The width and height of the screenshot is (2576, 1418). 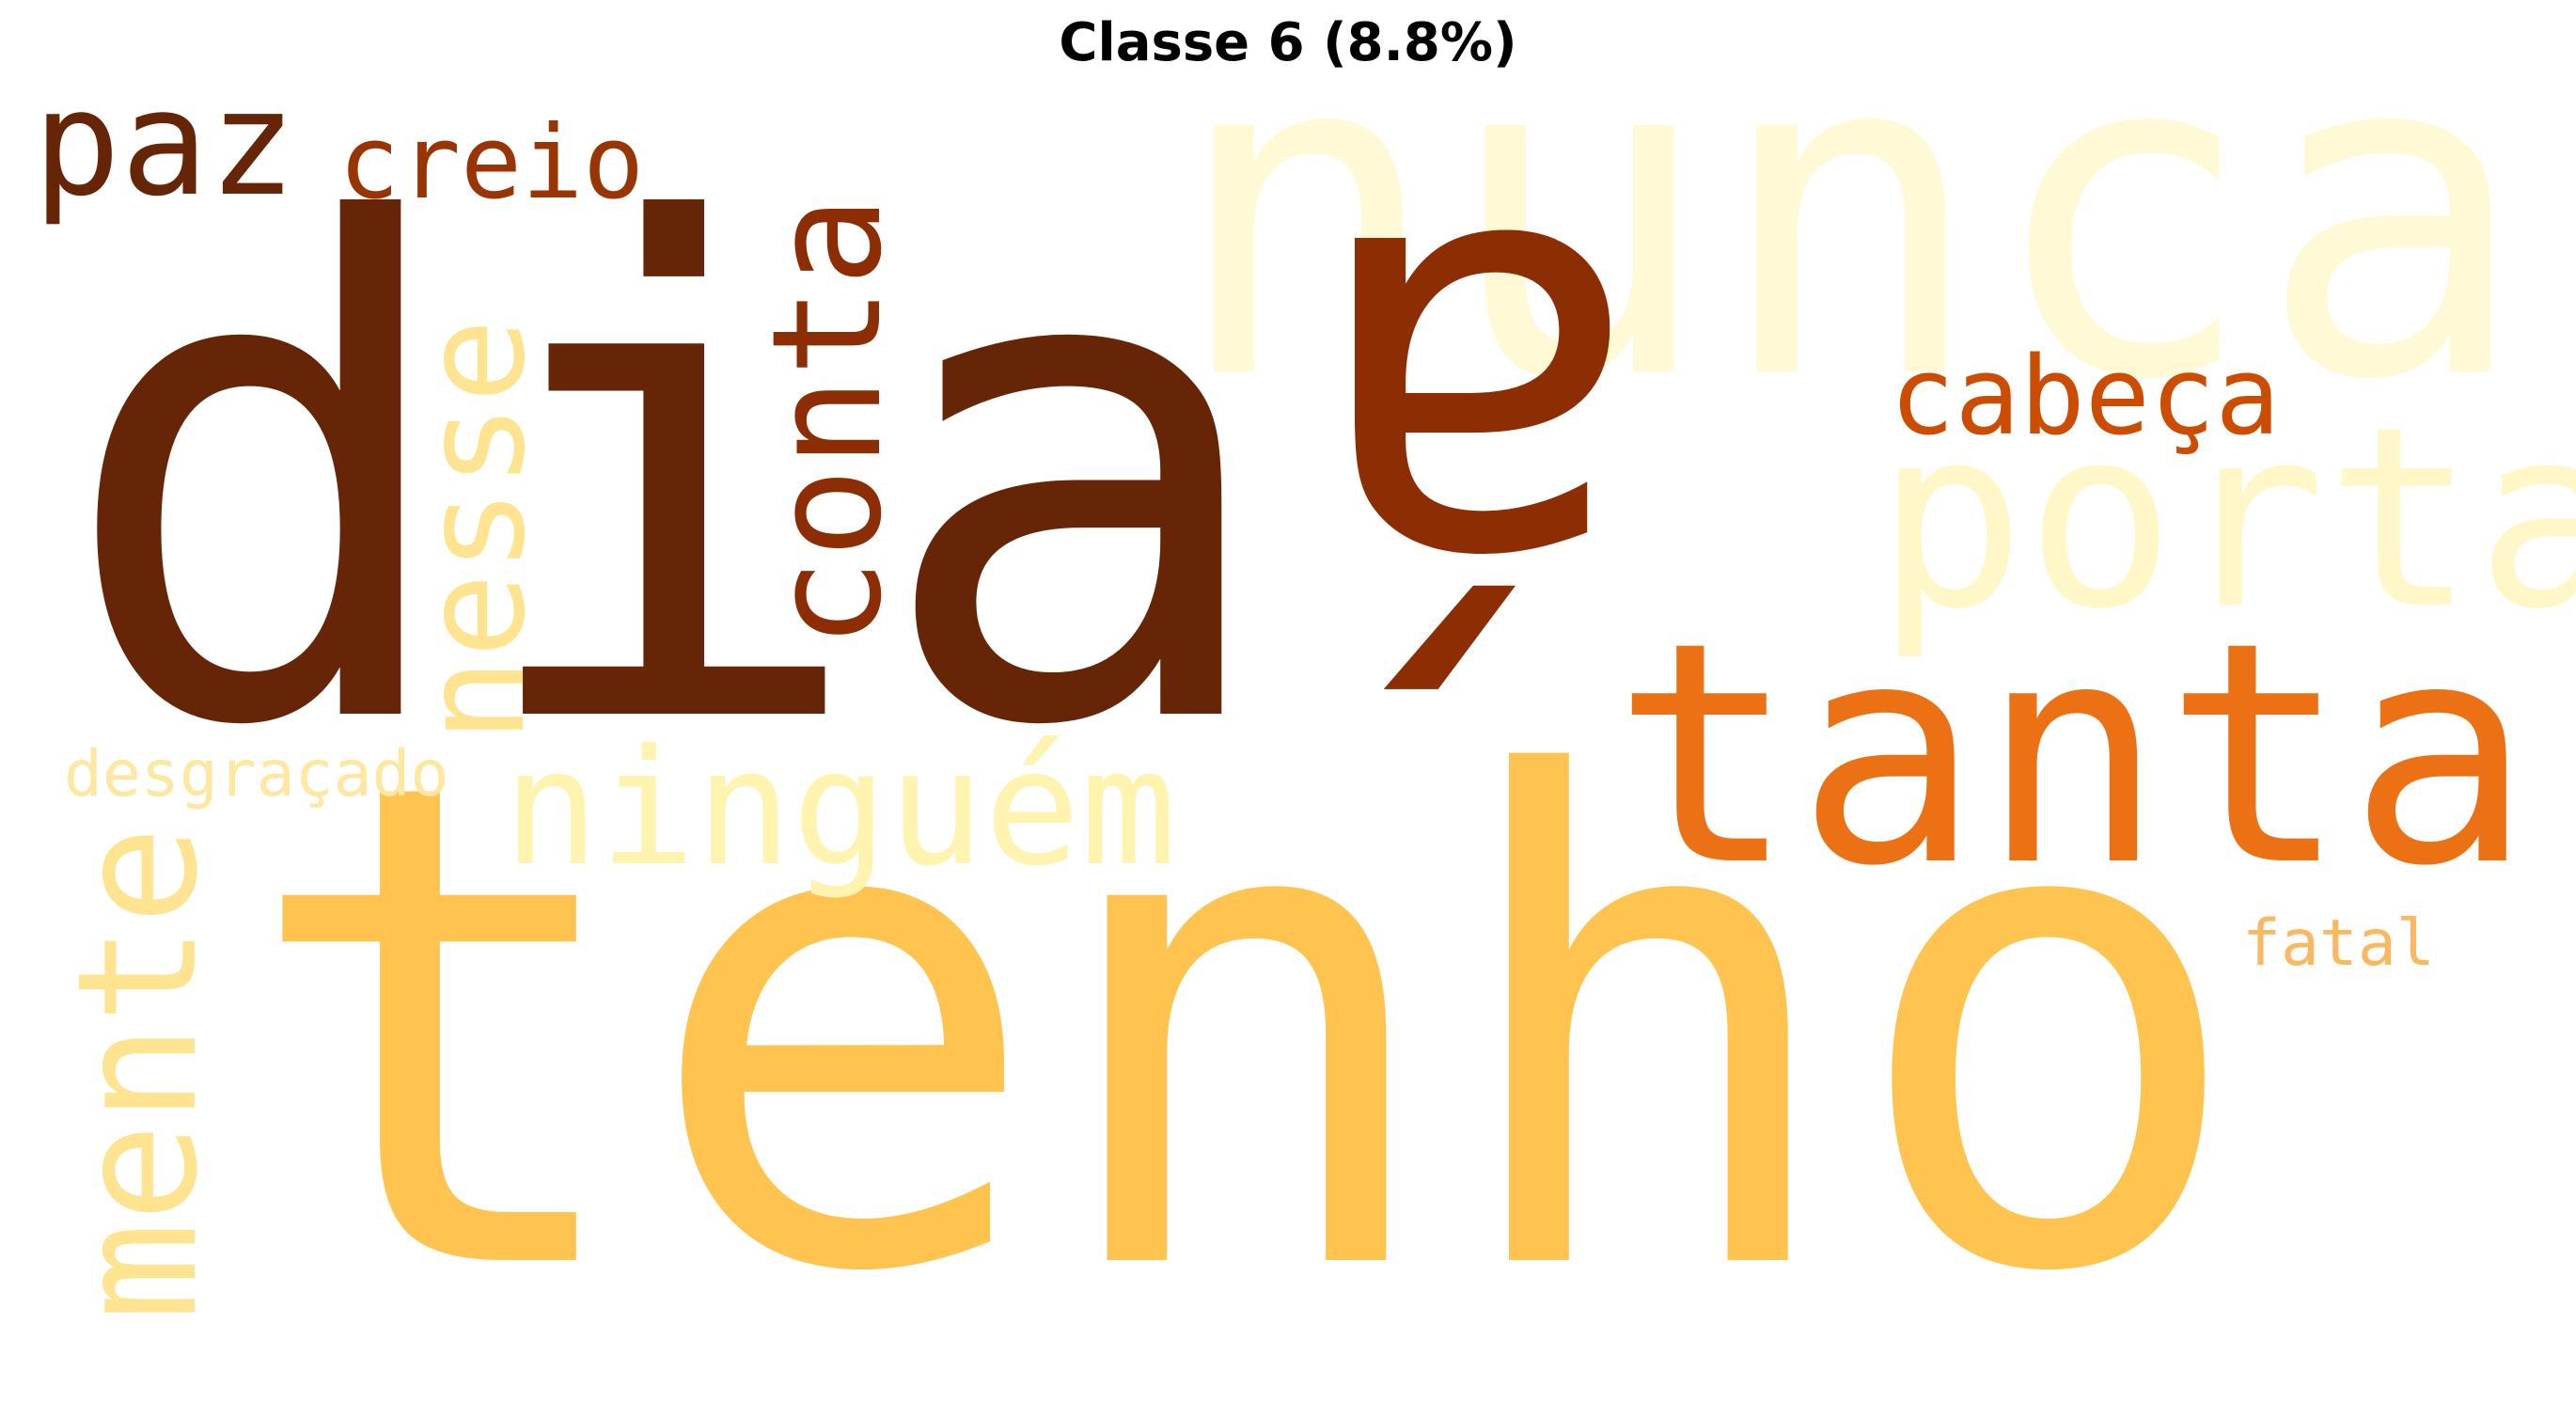 I want to click on word-paz: paz, so click(x=164, y=143).